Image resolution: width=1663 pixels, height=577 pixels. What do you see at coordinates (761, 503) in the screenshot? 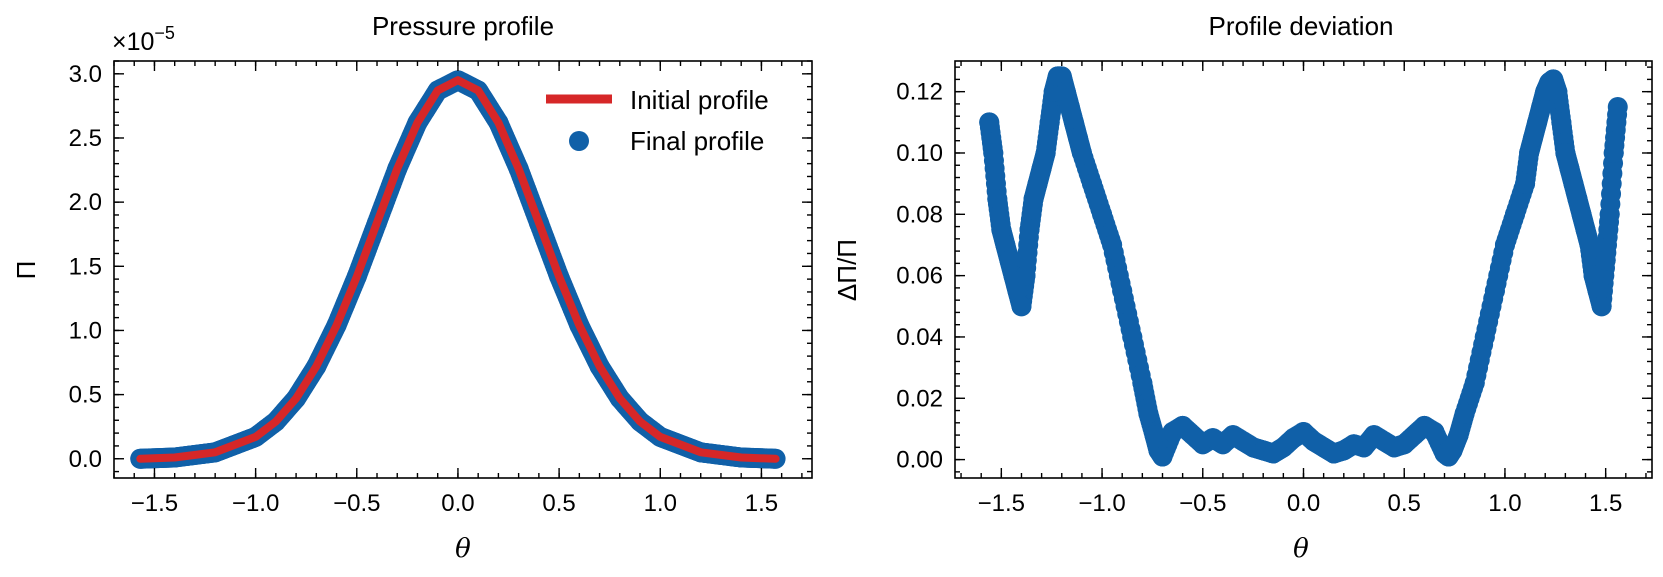
I see `left-xtick-label: 1.5` at bounding box center [761, 503].